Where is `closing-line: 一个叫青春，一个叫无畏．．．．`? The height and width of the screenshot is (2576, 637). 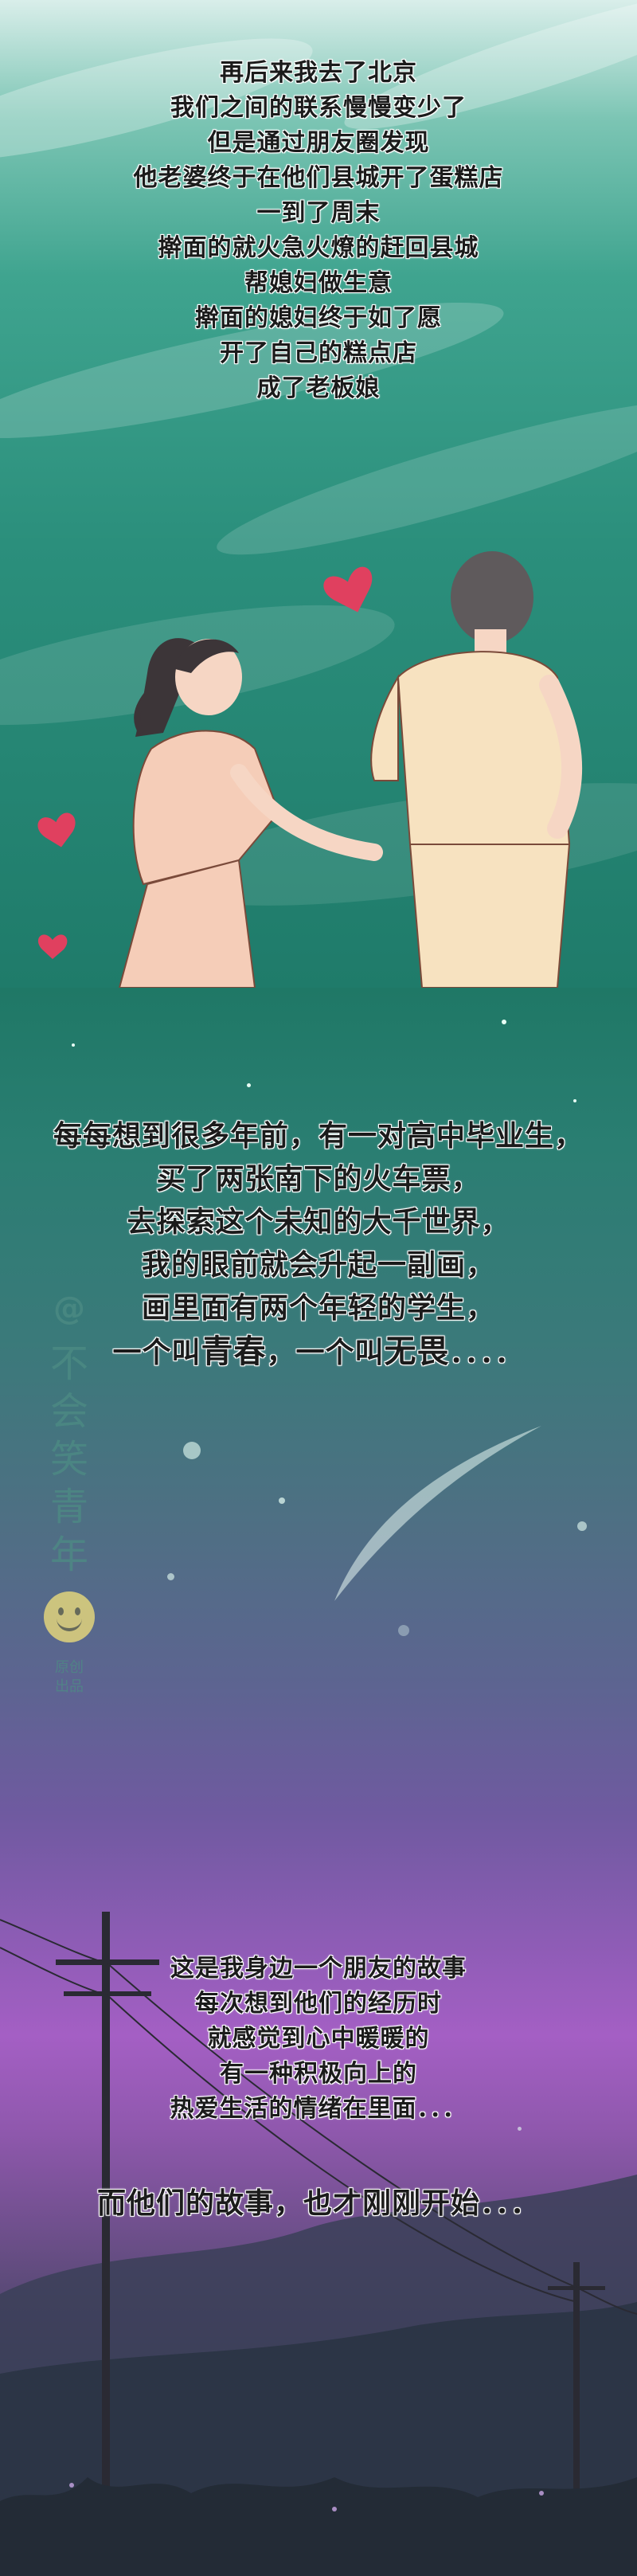
closing-line: 一个叫青春，一个叫无畏．．．． is located at coordinates (318, 1352).